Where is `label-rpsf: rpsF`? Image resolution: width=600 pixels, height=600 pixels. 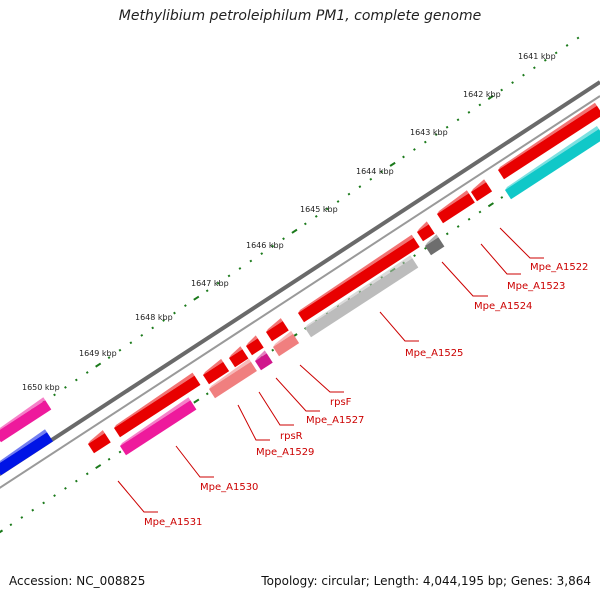 label-rpsf: rpsF is located at coordinates (341, 402).